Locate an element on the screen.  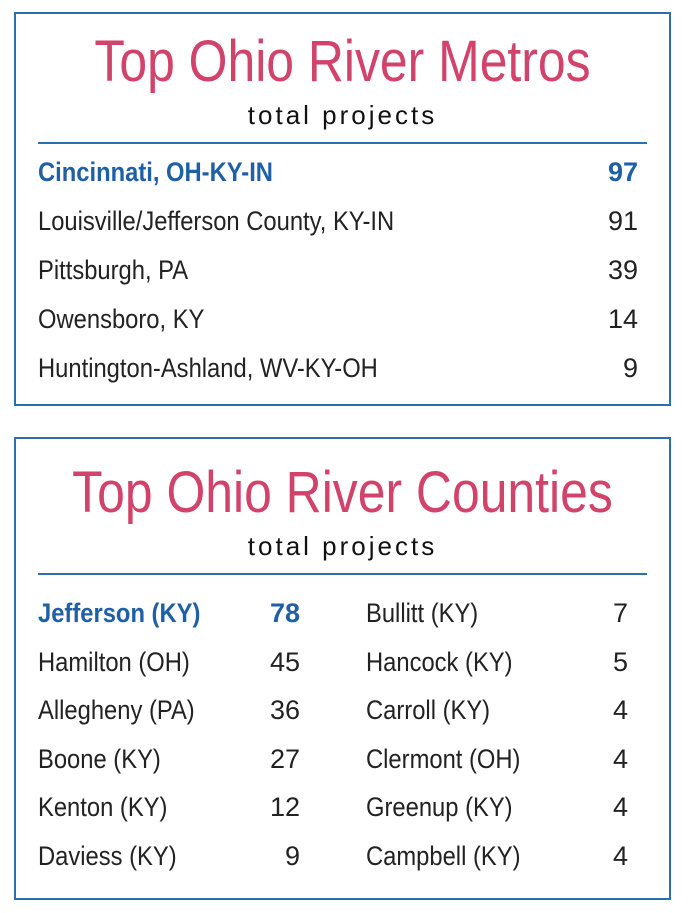
row-value: 78 is located at coordinates (284, 613).